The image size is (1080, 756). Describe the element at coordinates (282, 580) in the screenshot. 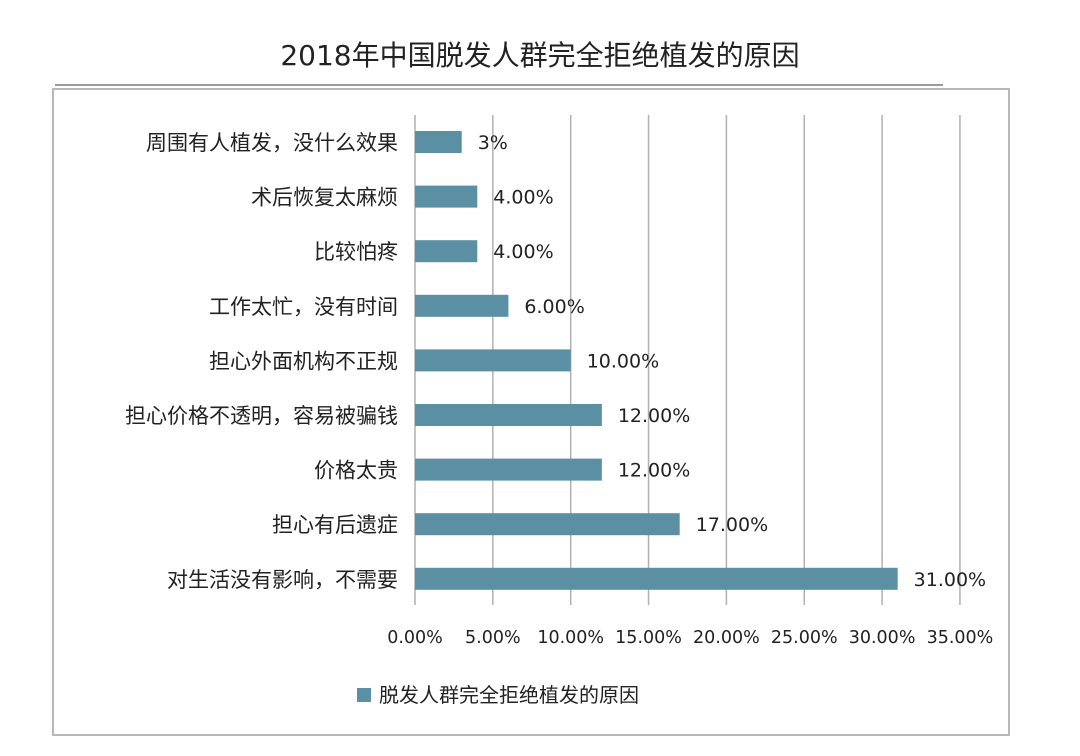

I see `category-label: 对生活没有影响，不需要` at that location.